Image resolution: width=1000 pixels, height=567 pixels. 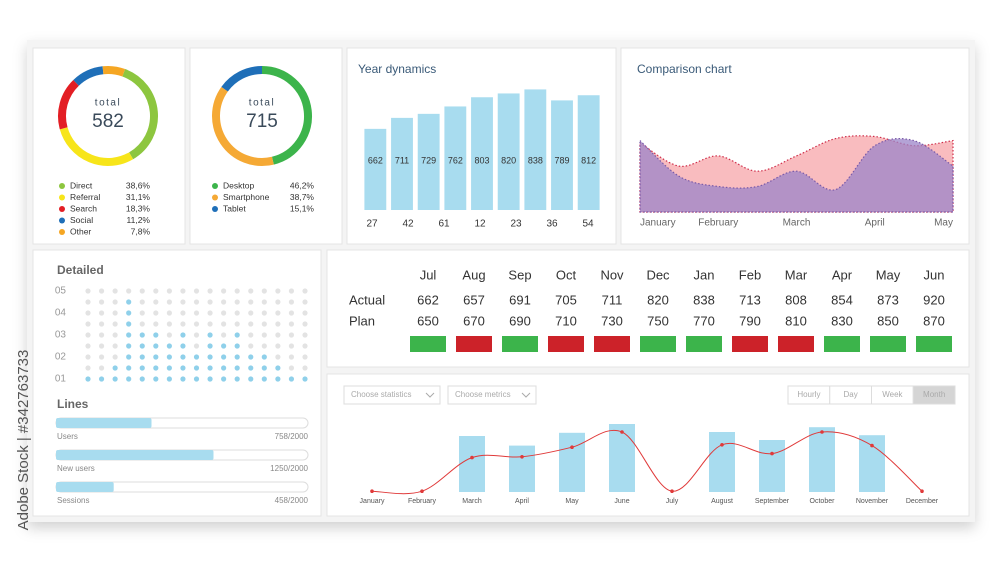 What do you see at coordinates (302, 197) in the screenshot?
I see `legend-value: 38,7%` at bounding box center [302, 197].